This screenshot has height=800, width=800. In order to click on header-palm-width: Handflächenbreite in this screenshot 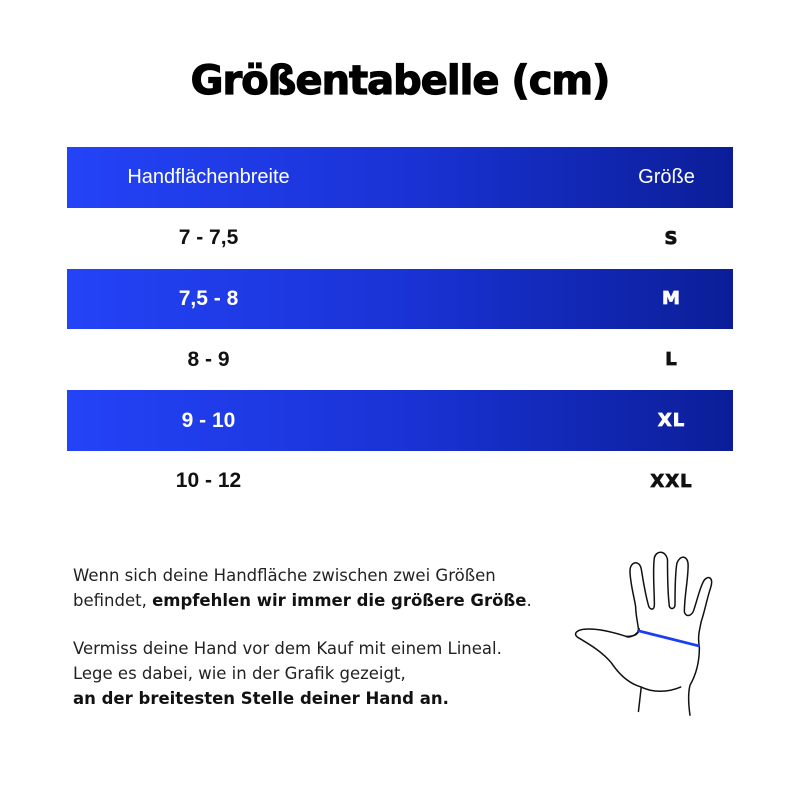, I will do `click(208, 176)`.